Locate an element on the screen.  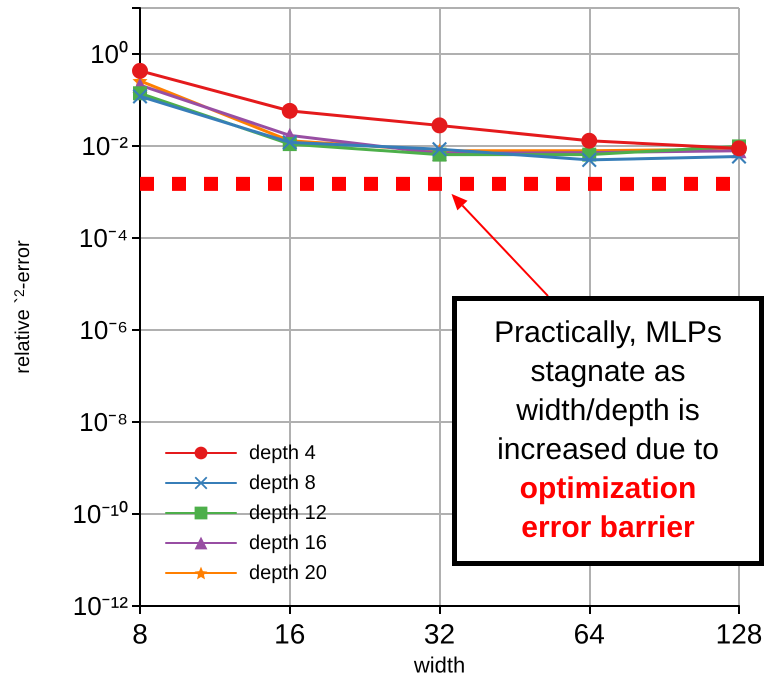
legend-label: depth 4 is located at coordinates (282, 453).